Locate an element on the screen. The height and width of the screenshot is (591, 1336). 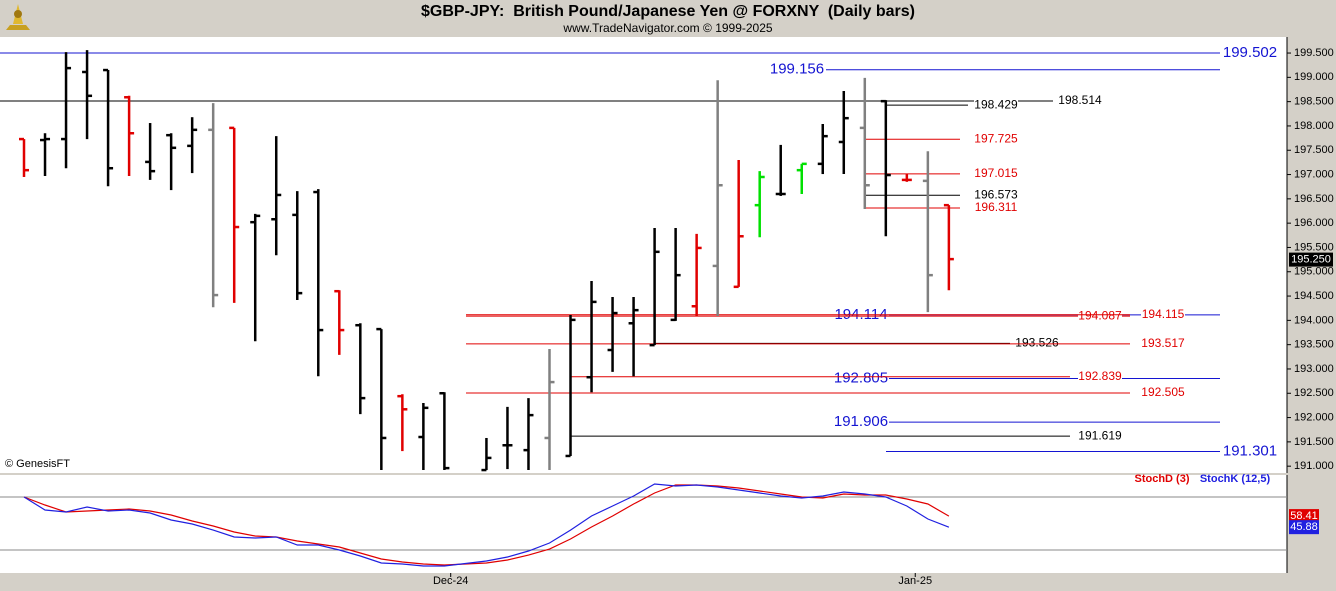
level-label: 194.087 is located at coordinates (1100, 315).